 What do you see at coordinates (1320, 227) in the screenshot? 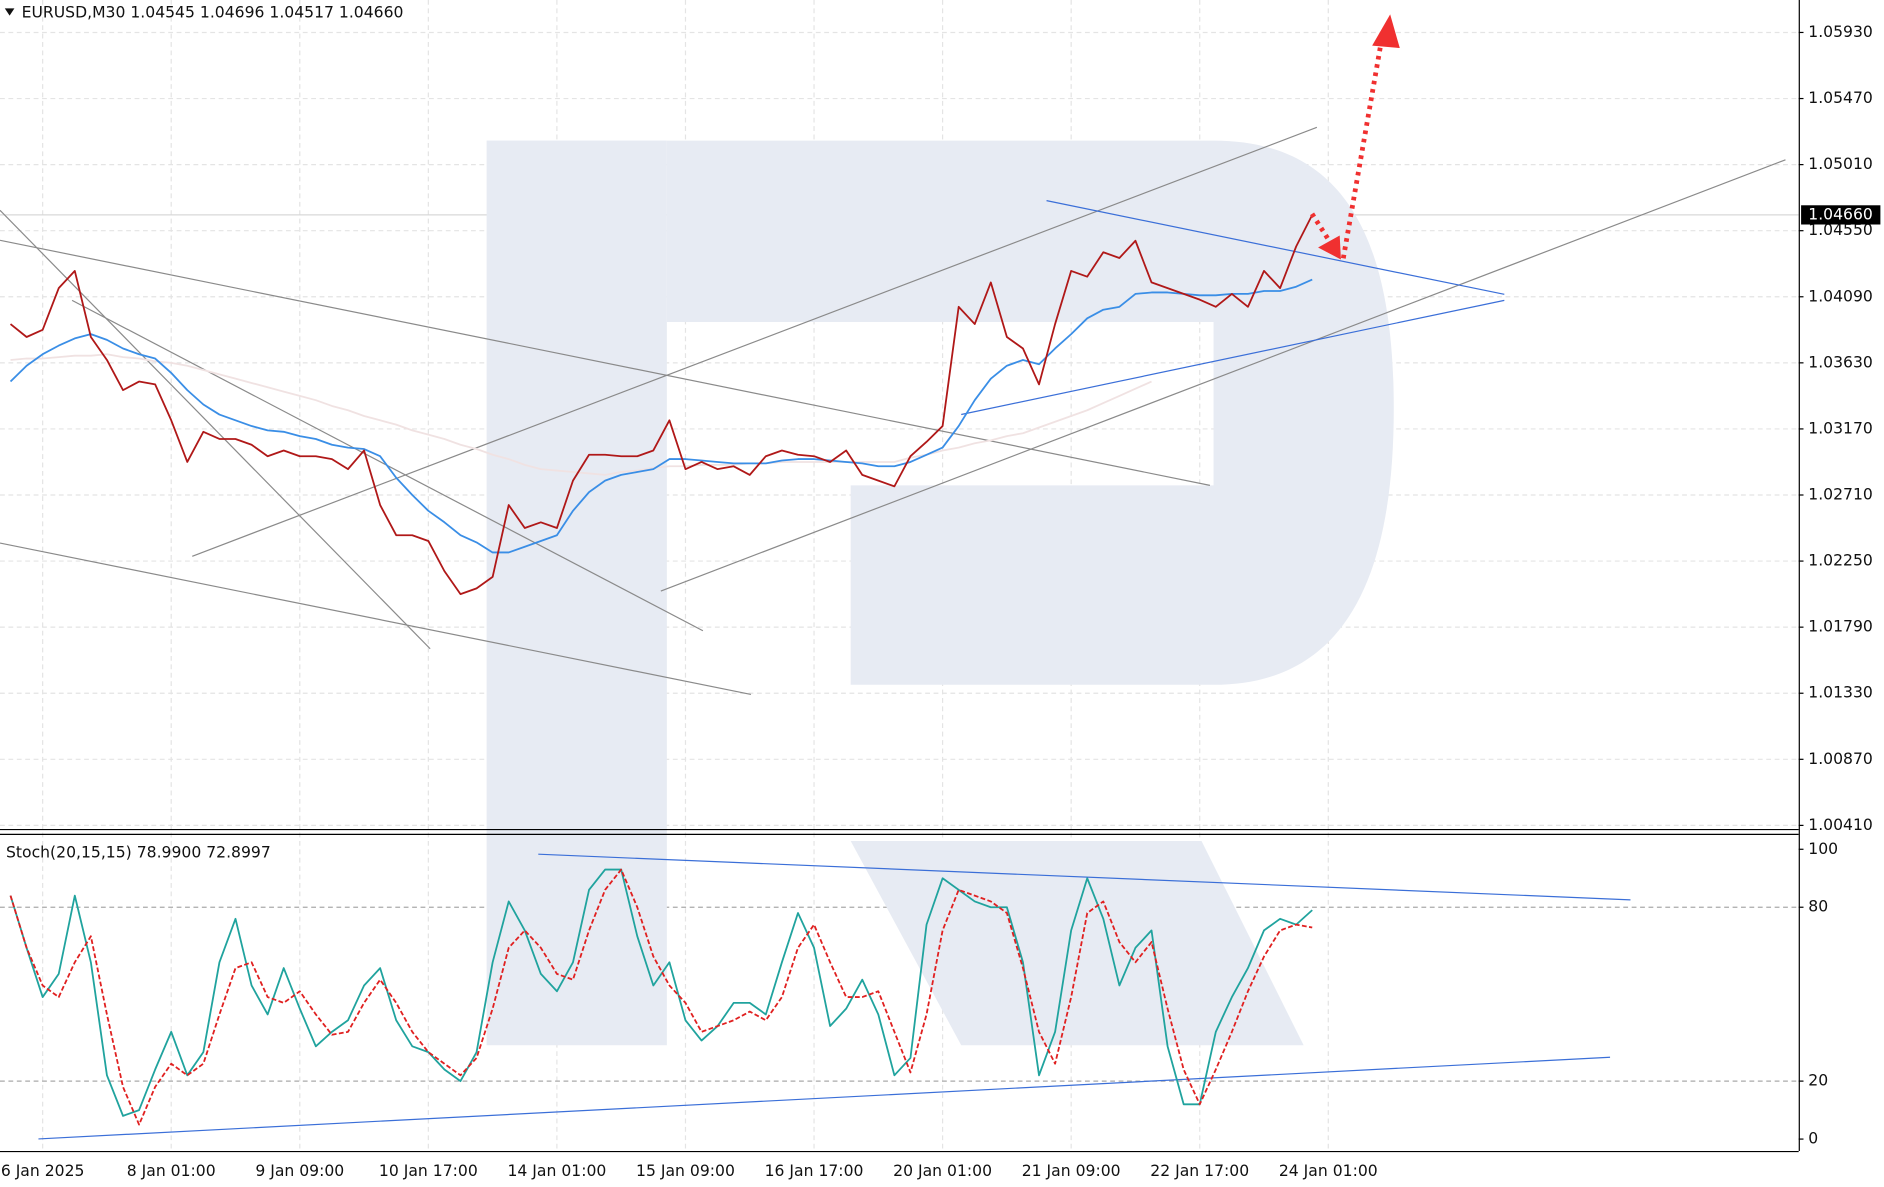
I see `forecast-arrow-down` at bounding box center [1320, 227].